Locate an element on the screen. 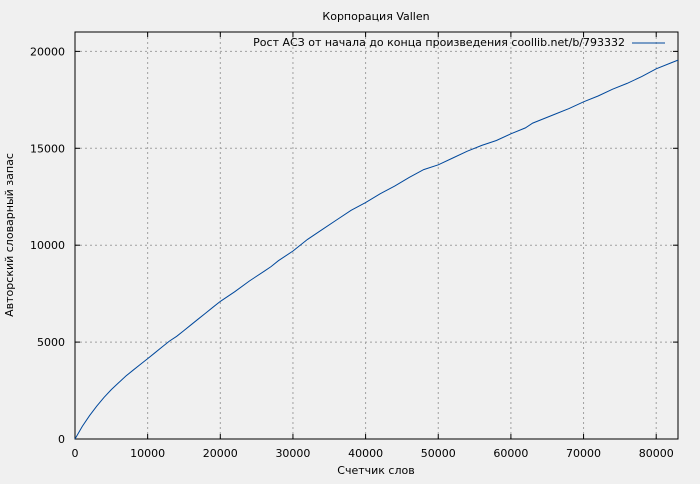  x-tick-label: 20000 is located at coordinates (220, 453).